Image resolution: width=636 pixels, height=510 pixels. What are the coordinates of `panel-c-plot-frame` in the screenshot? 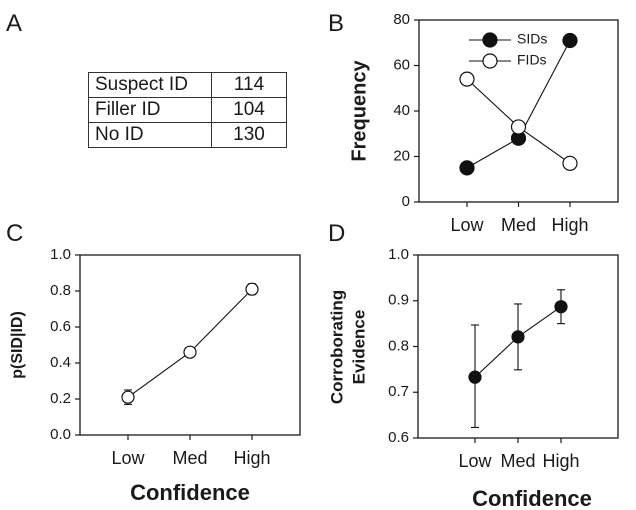 It's located at (190, 345).